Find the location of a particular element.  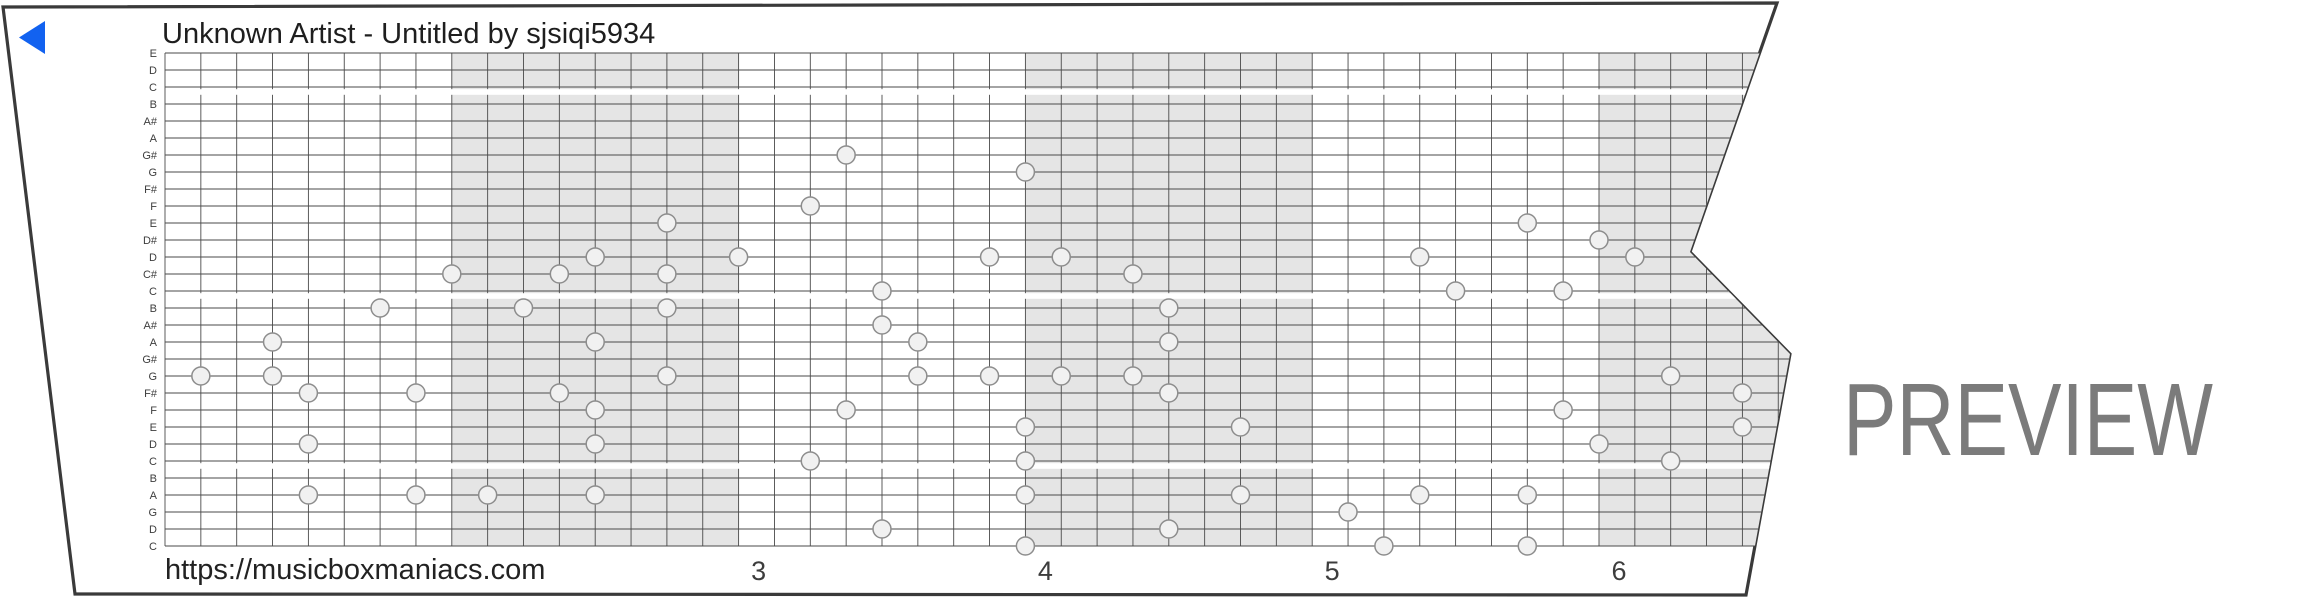

play-icon is located at coordinates (32, 37).